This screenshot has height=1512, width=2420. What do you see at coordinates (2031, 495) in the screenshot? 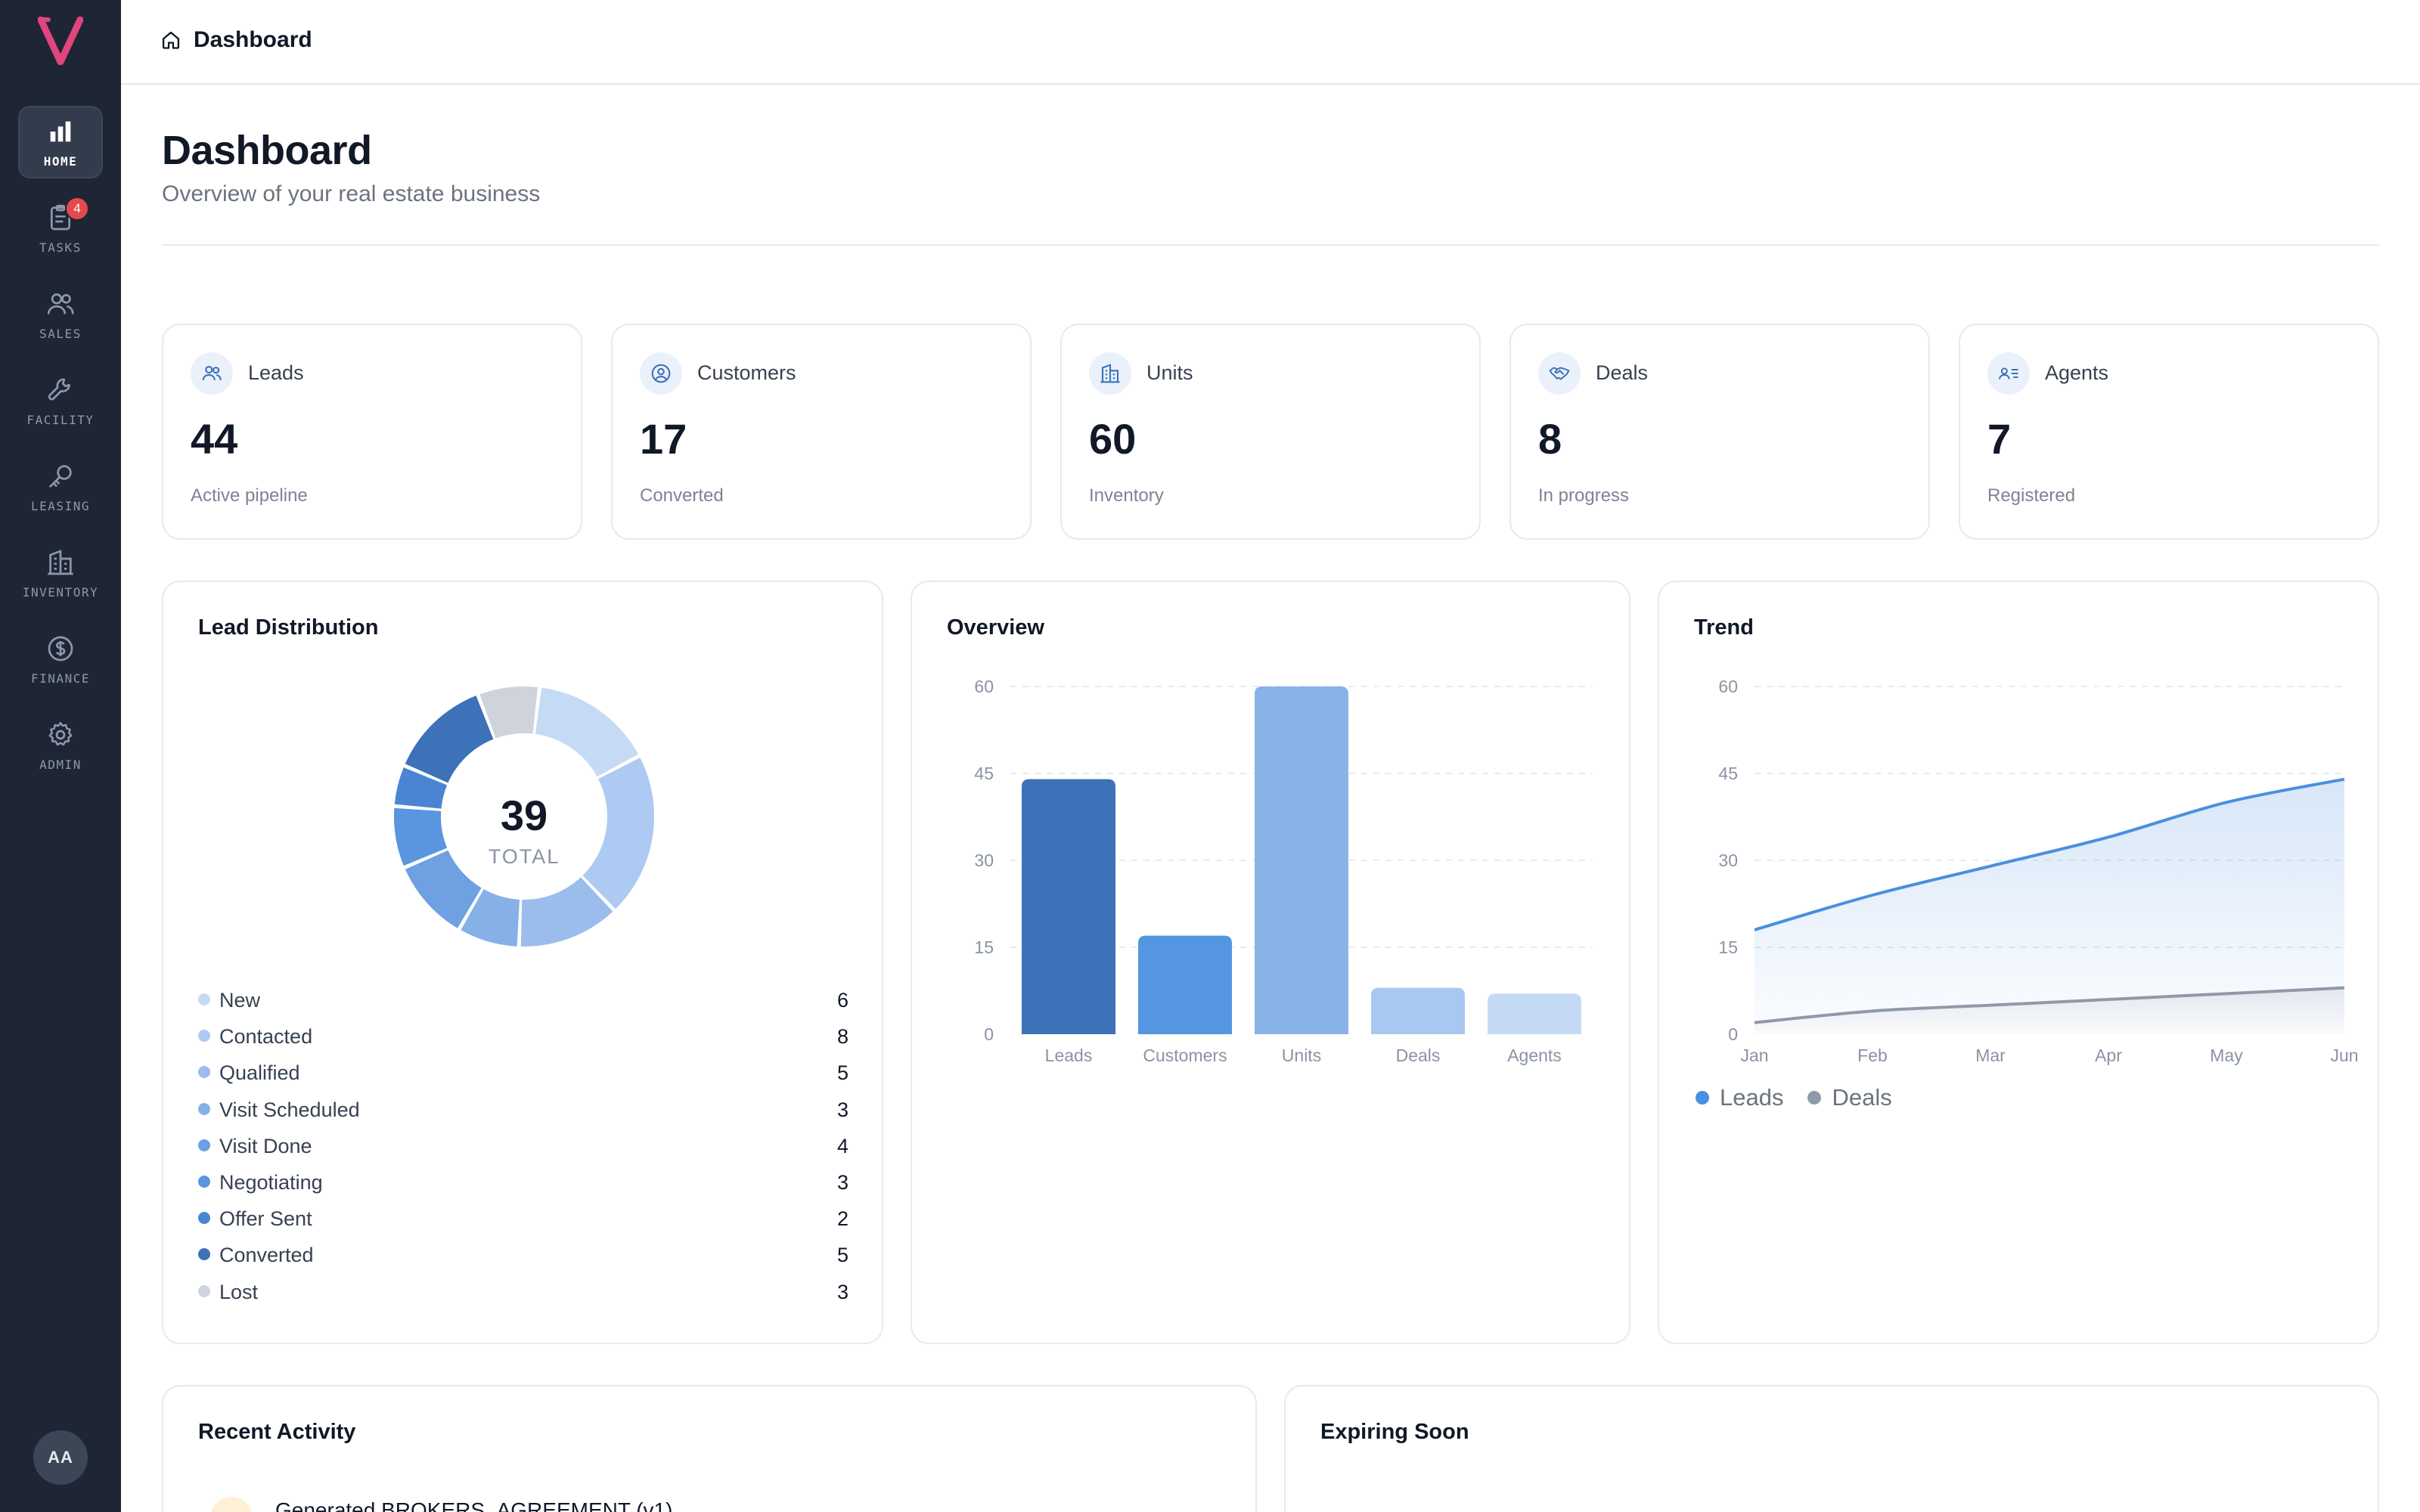
I see `stat-caption: Registered` at bounding box center [2031, 495].